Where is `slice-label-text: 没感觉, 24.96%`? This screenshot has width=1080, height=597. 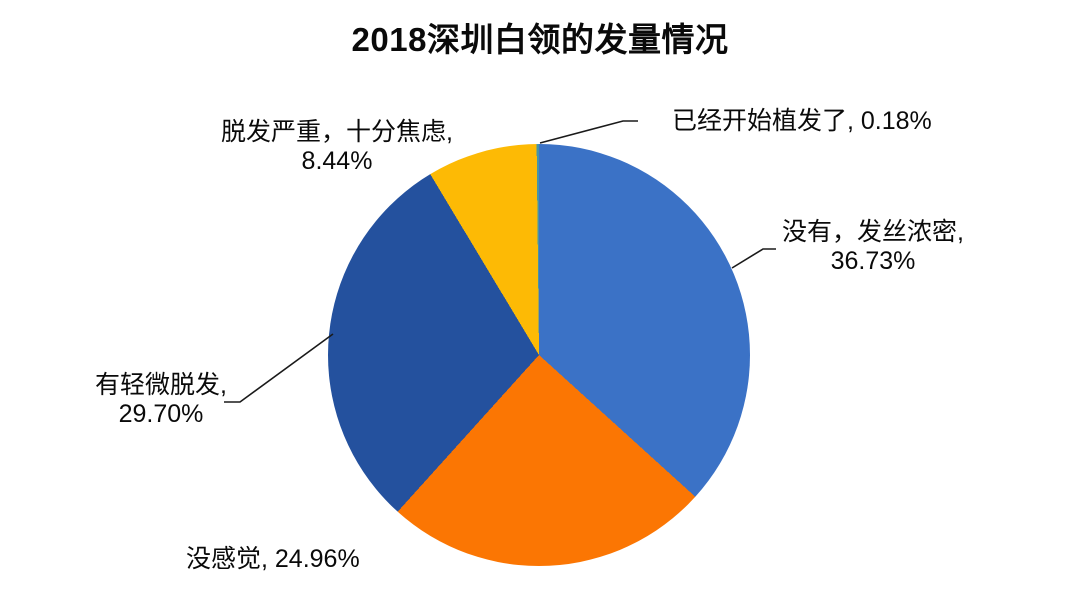
slice-label-text: 没感觉, 24.96% is located at coordinates (273, 559).